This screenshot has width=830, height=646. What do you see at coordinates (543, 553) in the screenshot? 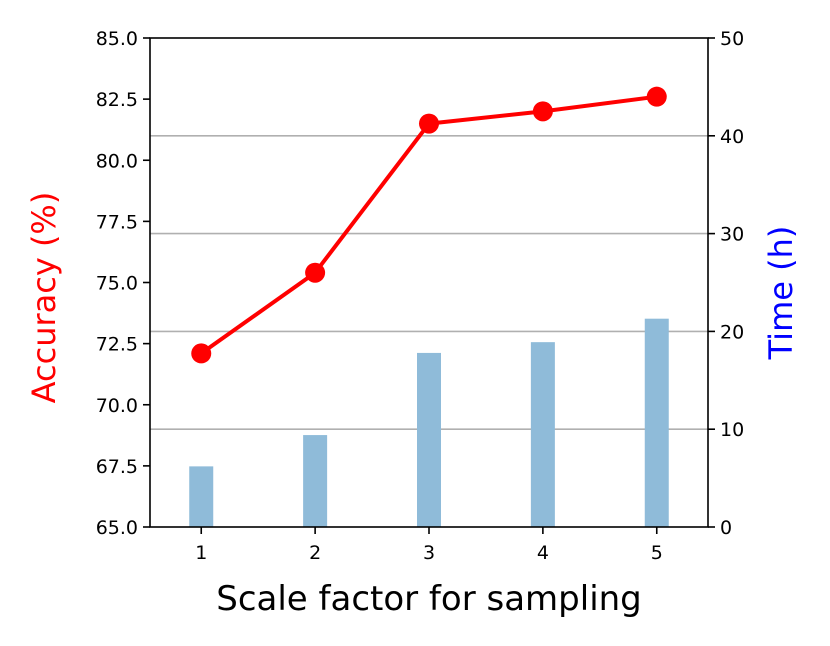
I see `x-tick-label: 4` at bounding box center [543, 553].